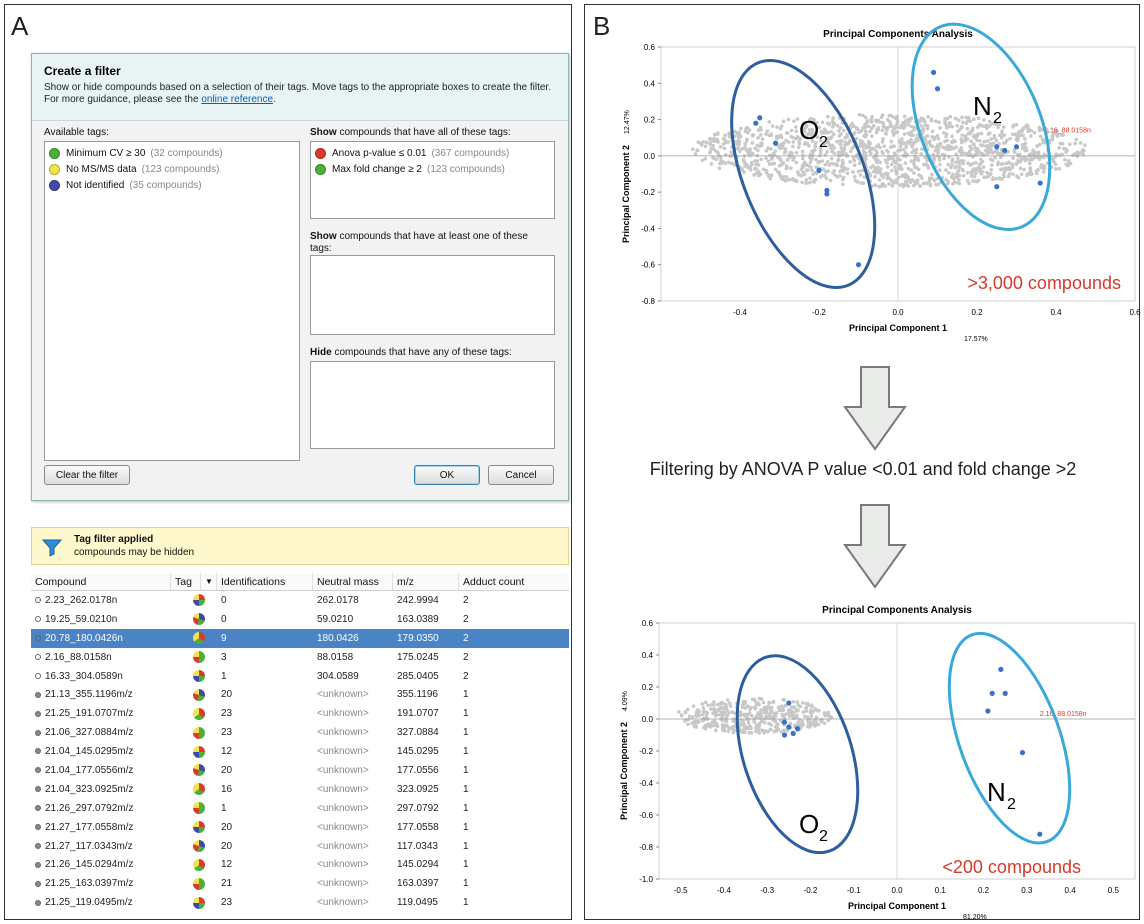 The image size is (1144, 924). Describe the element at coordinates (432, 153) in the screenshot. I see `show-all-tag-0: Anova p-value ≤ 0.01 (367 compounds)` at that location.